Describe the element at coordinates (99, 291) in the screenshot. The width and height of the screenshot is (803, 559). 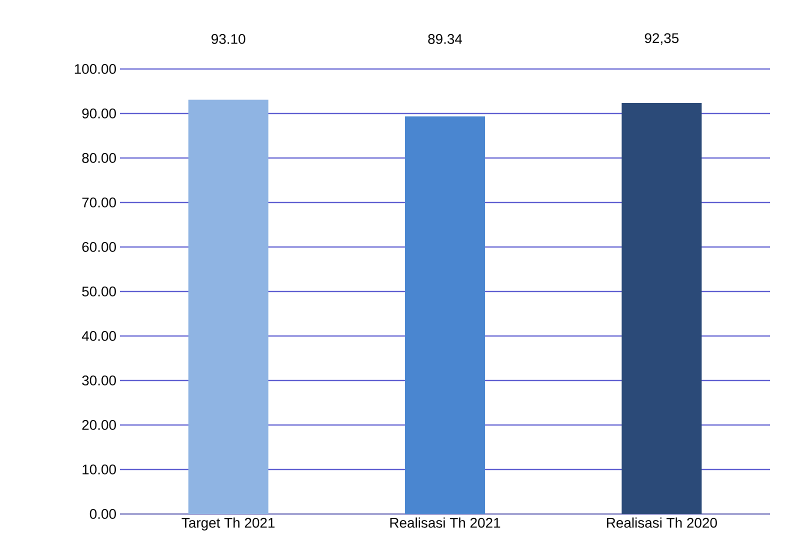
I see `y-tick-label: 50.00` at that location.